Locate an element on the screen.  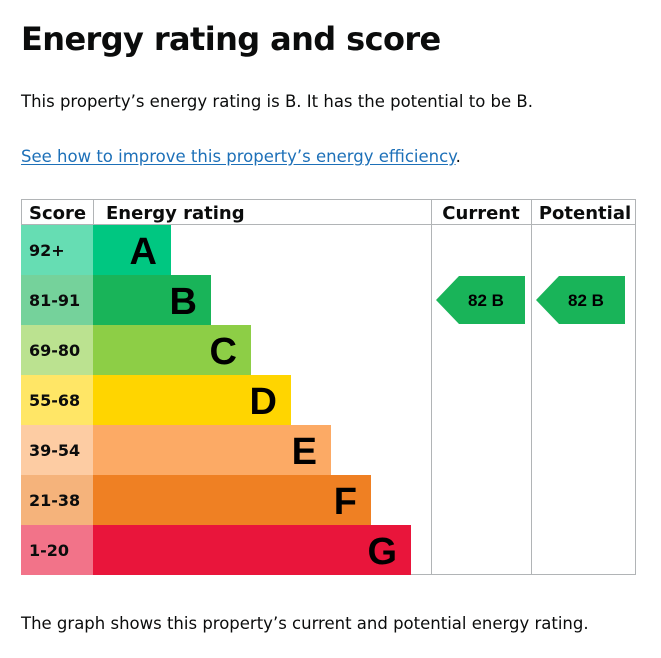
link-suffix: . is located at coordinates (458, 156).